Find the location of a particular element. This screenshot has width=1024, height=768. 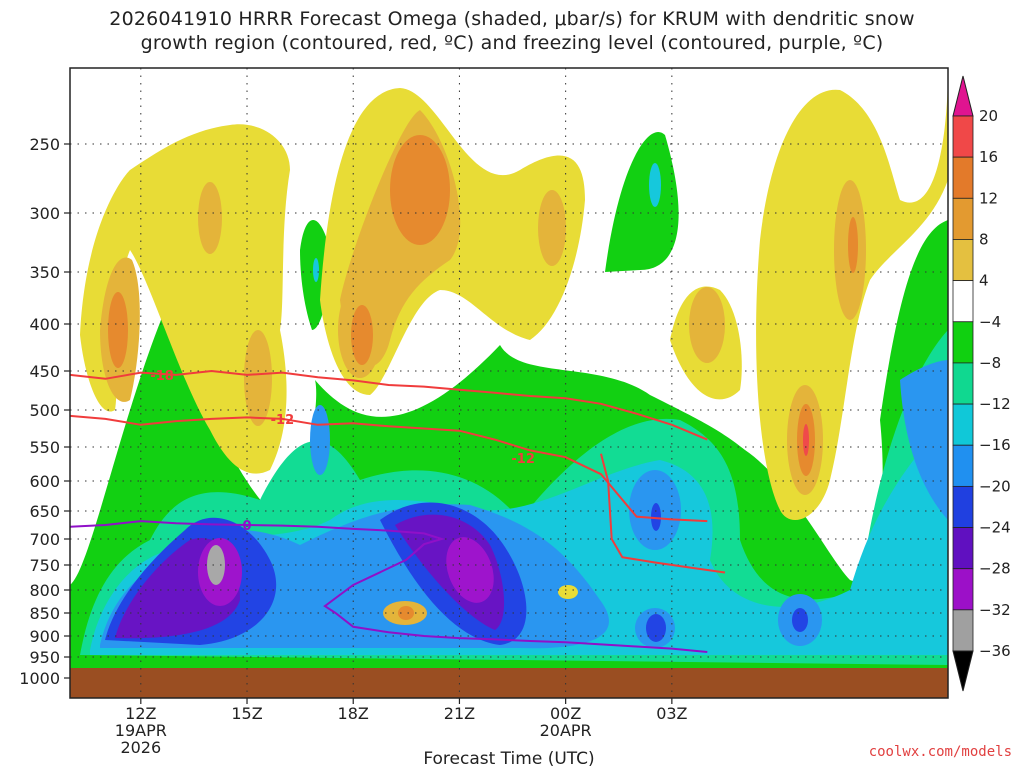

red-contour--12 is located at coordinates (388, 468).